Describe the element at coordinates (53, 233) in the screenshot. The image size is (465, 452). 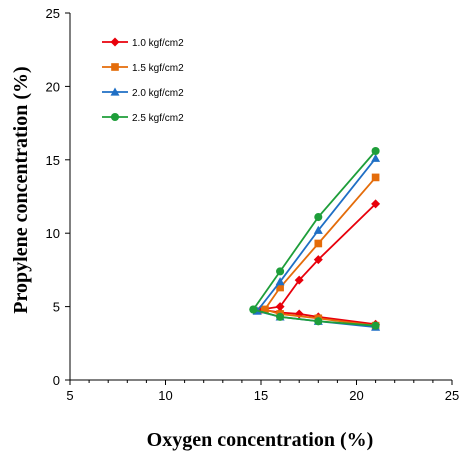
I see `y-tick-label: 10` at that location.